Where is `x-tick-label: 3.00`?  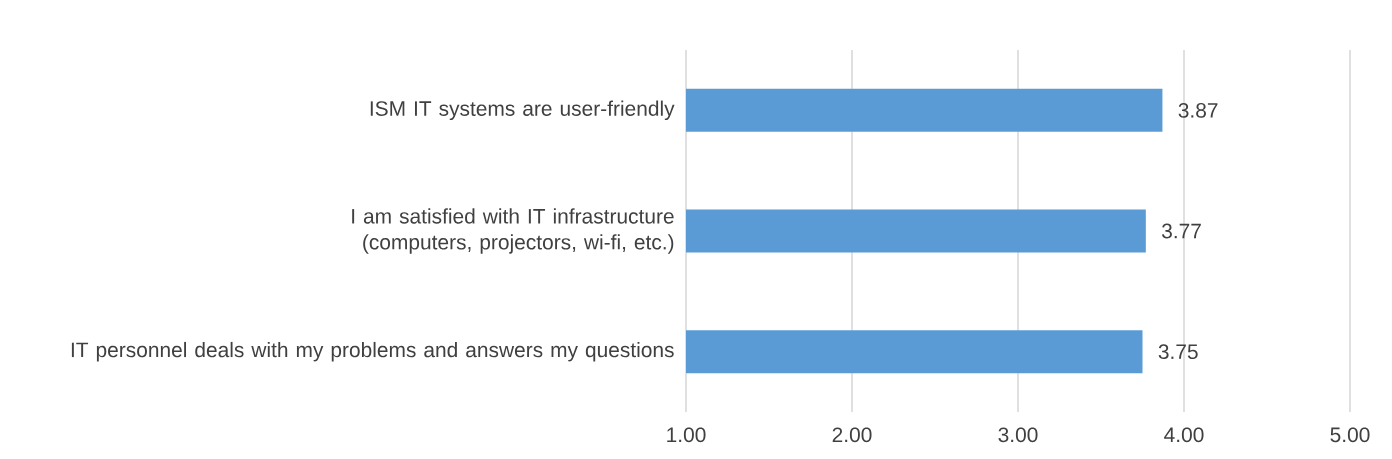 x-tick-label: 3.00 is located at coordinates (1018, 435).